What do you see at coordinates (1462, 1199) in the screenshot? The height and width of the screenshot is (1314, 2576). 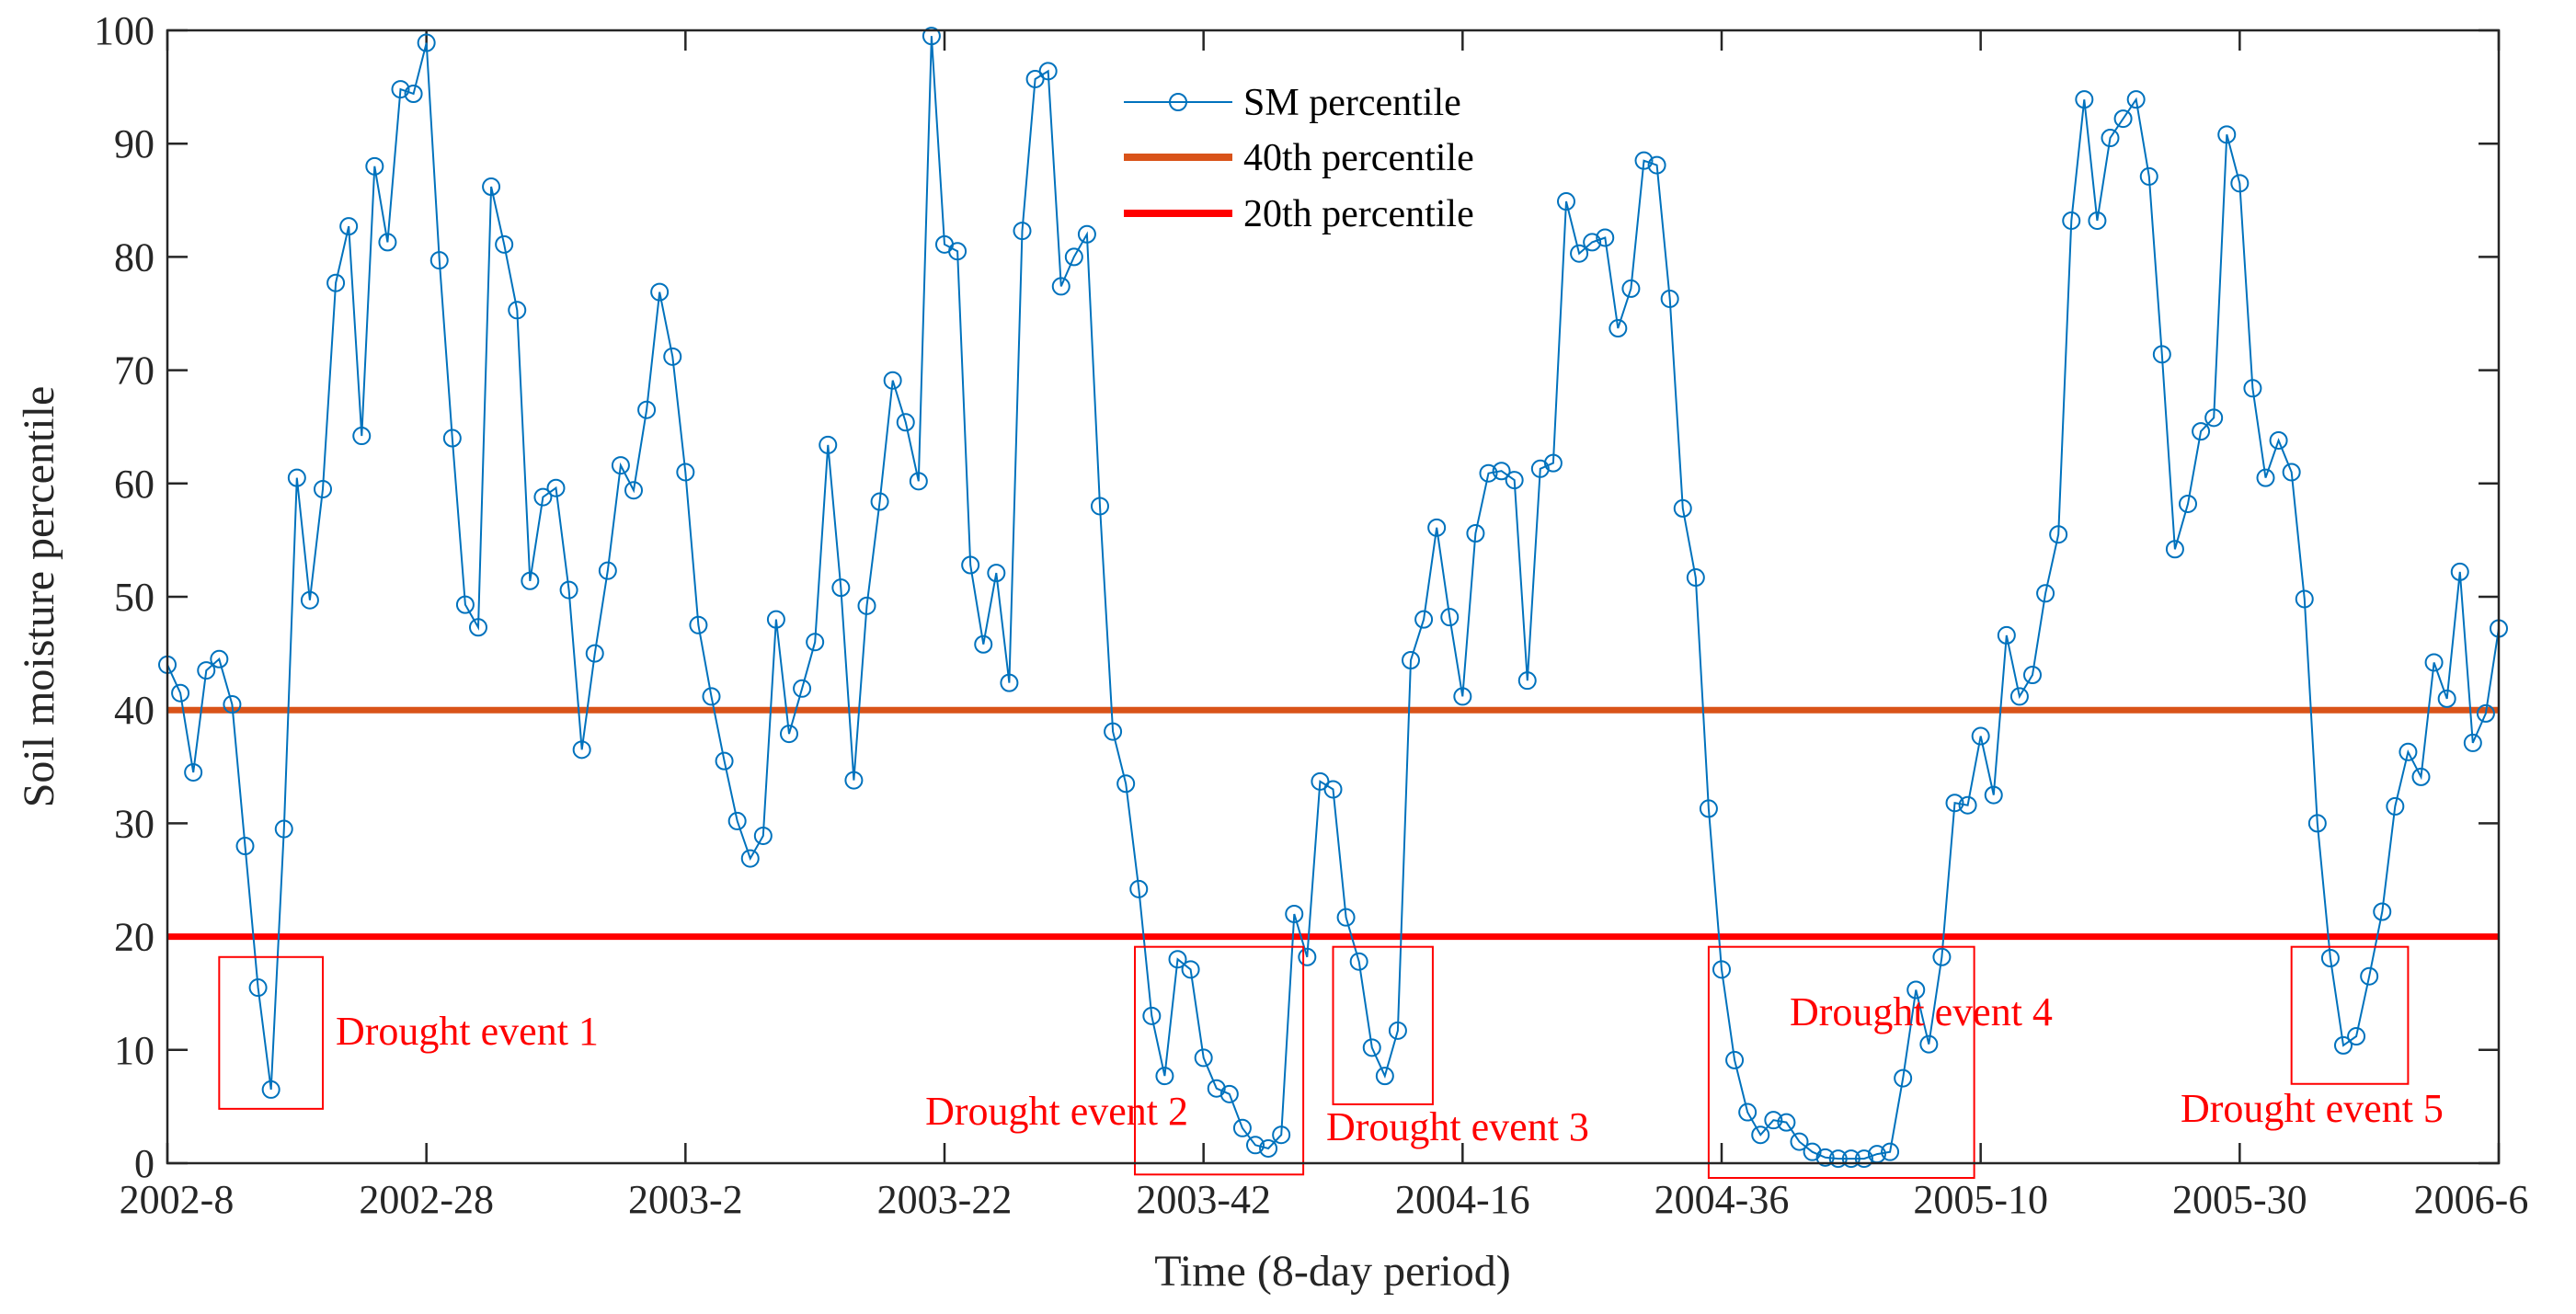 I see `x-tick-label: 2004-16` at bounding box center [1462, 1199].